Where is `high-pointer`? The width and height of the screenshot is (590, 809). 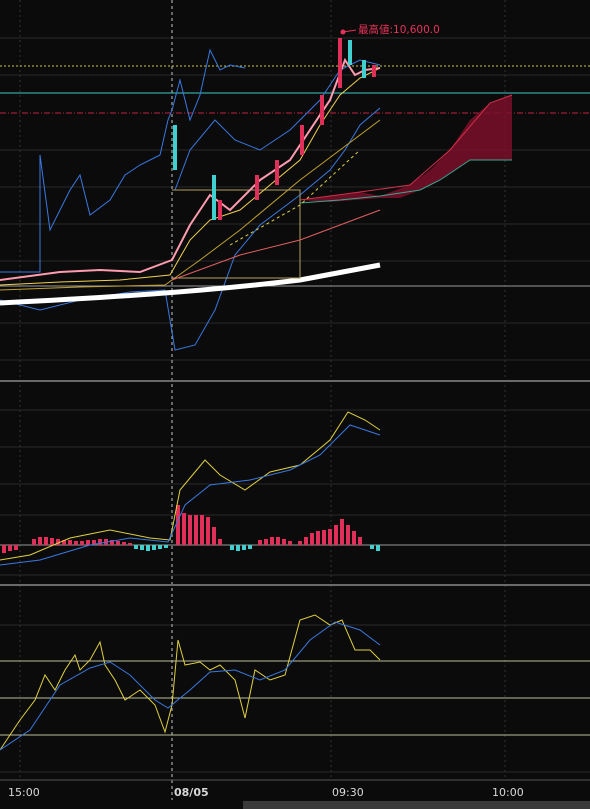 high-pointer is located at coordinates (349, 31).